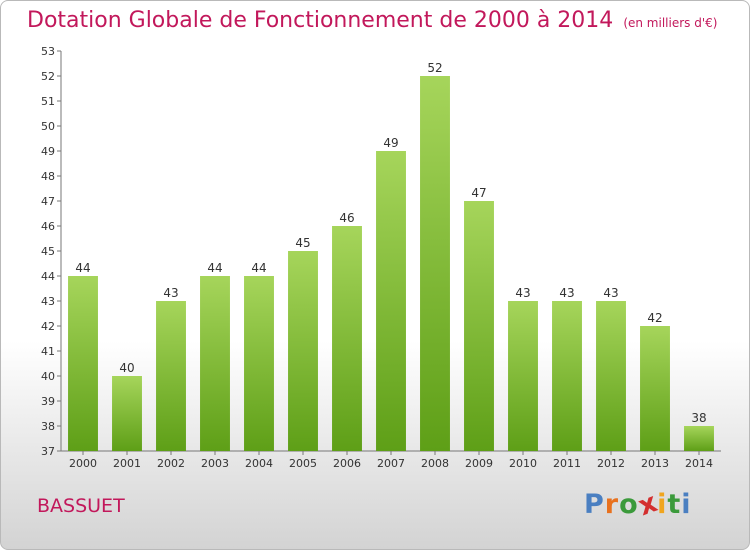 This screenshot has height=550, width=750. Describe the element at coordinates (434, 68) in the screenshot. I see `value-label: 52` at that location.